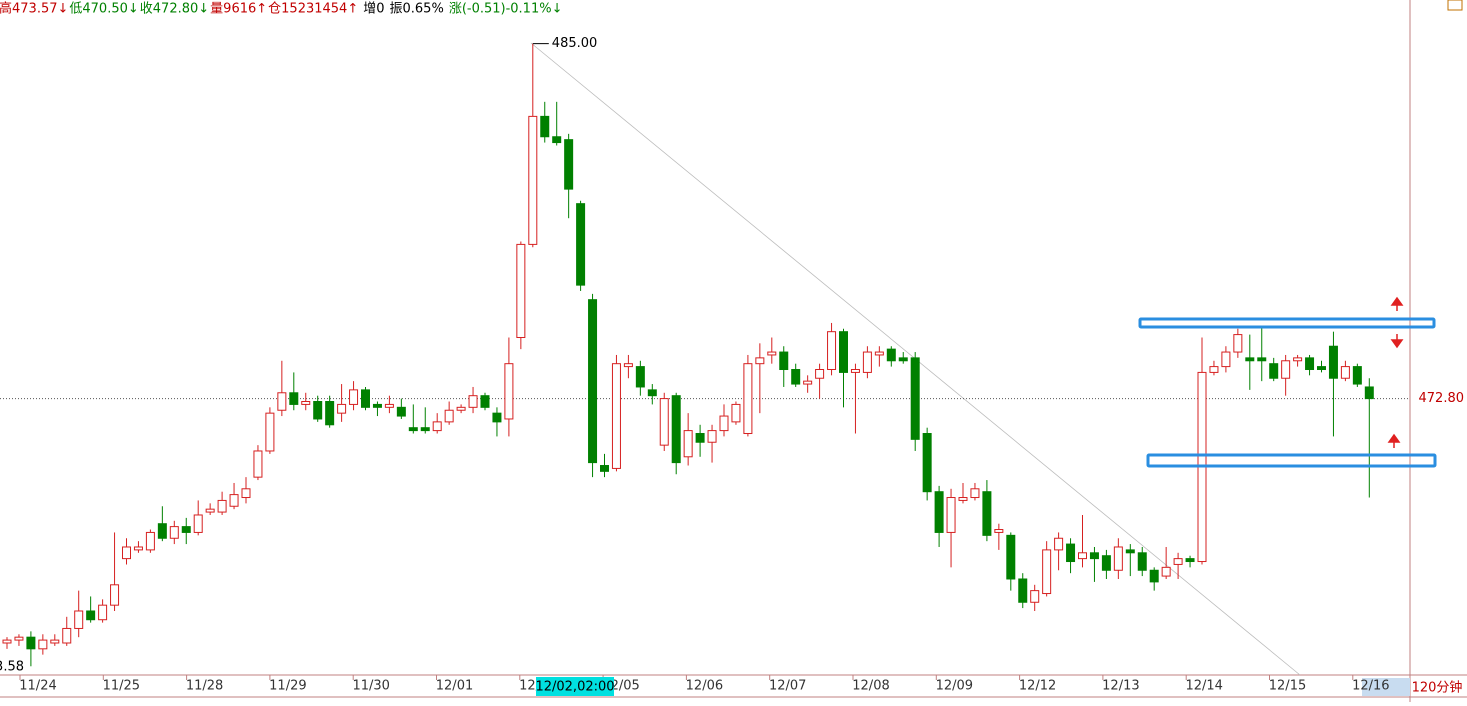 This screenshot has width=1467, height=706. I want to click on cursor-box, so click(575, 686).